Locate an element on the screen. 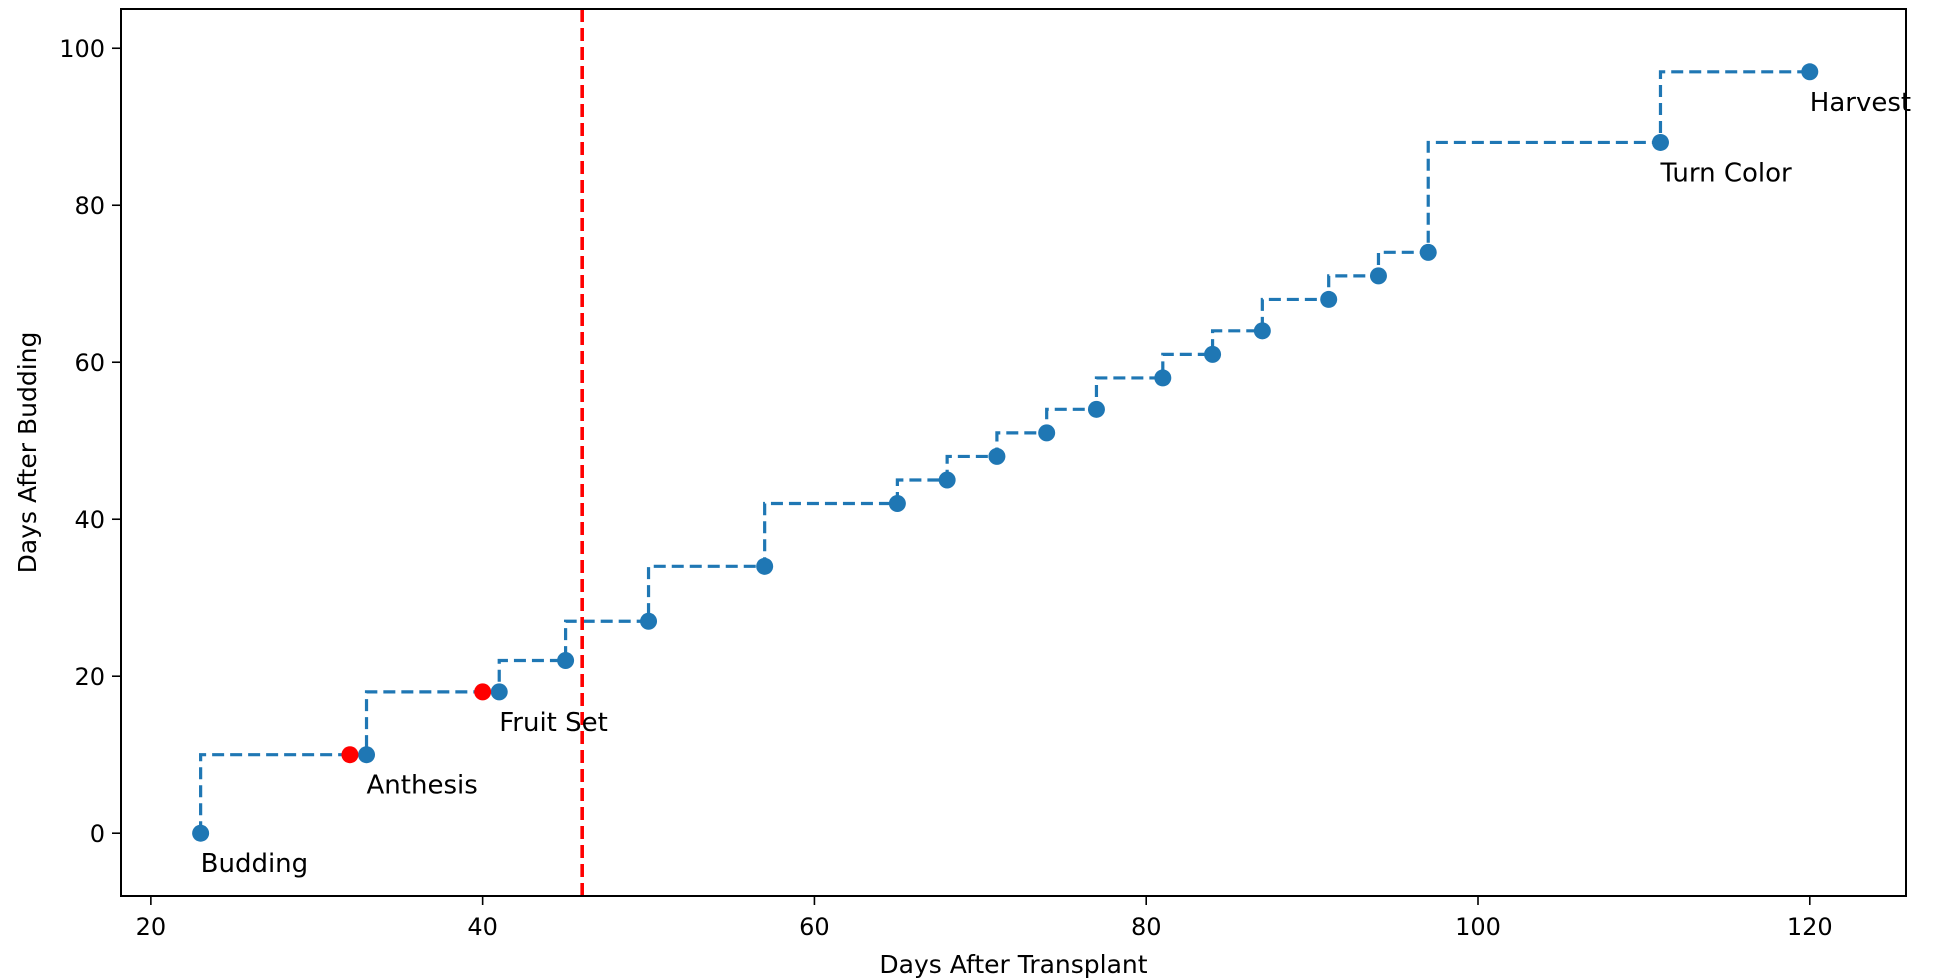  x-tick-label: 60 is located at coordinates (814, 927).